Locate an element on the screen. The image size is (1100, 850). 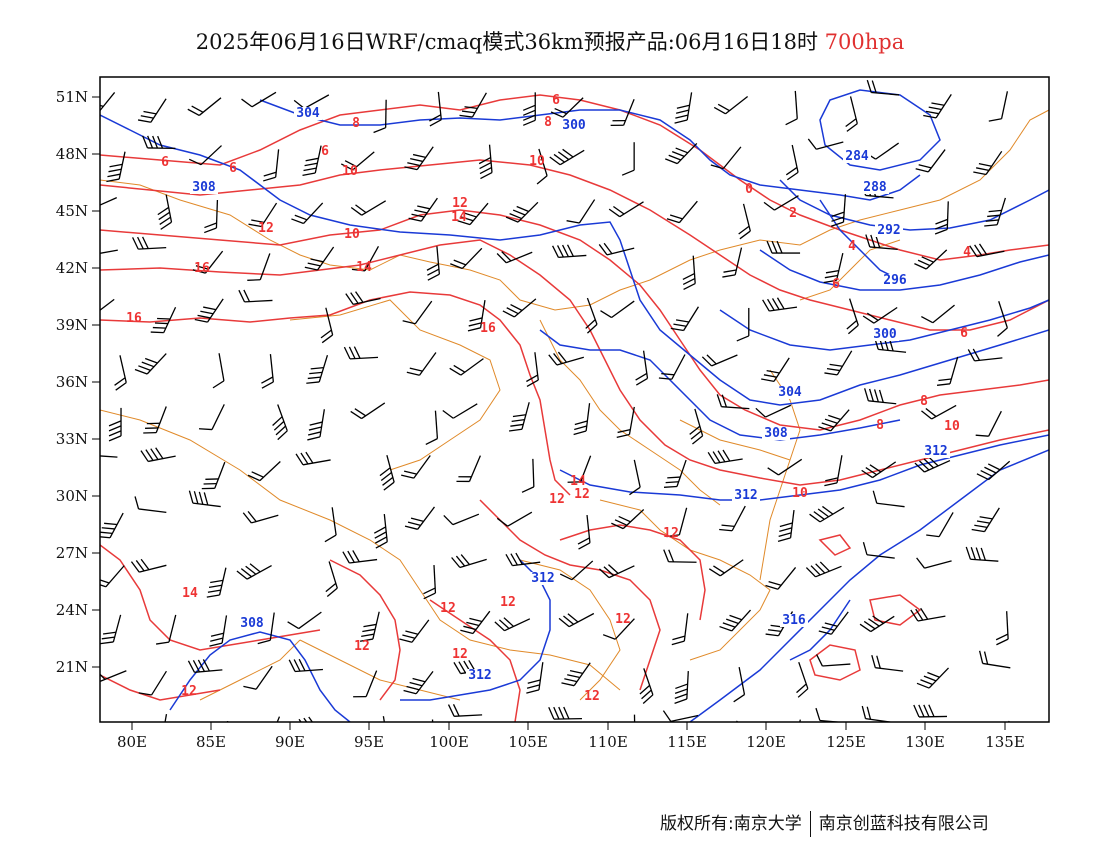
geopotential-label: 296 is located at coordinates (895, 280).